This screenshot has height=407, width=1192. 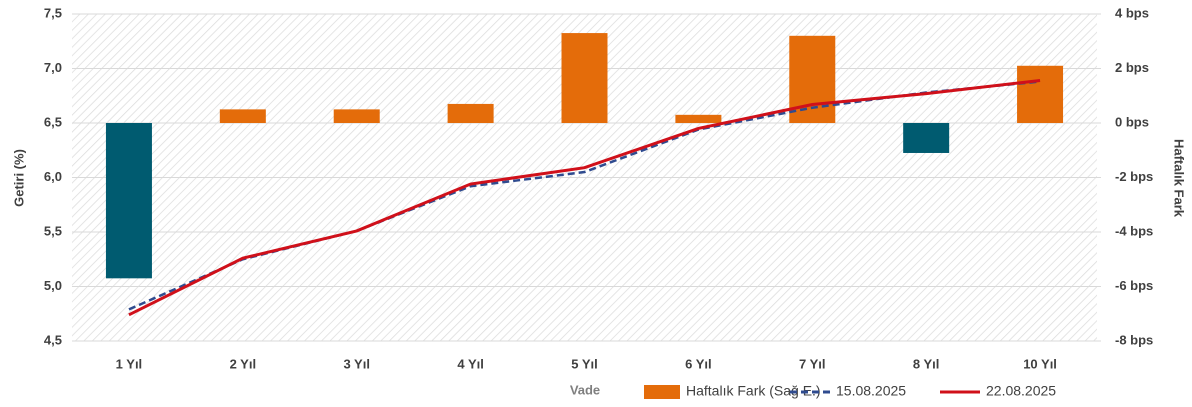 I want to click on y2-tick-label: -4 bps, so click(x=1134, y=230).